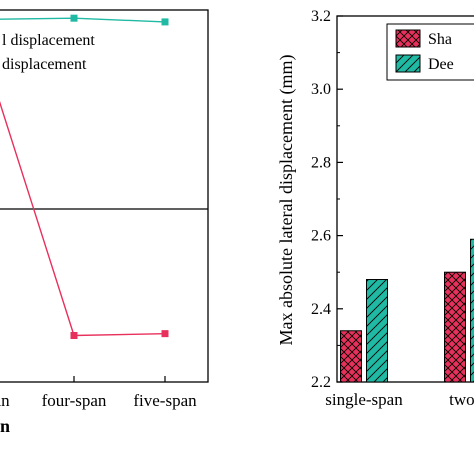  What do you see at coordinates (74, 400) in the screenshot?
I see `left-x-tick-label: four-span` at bounding box center [74, 400].